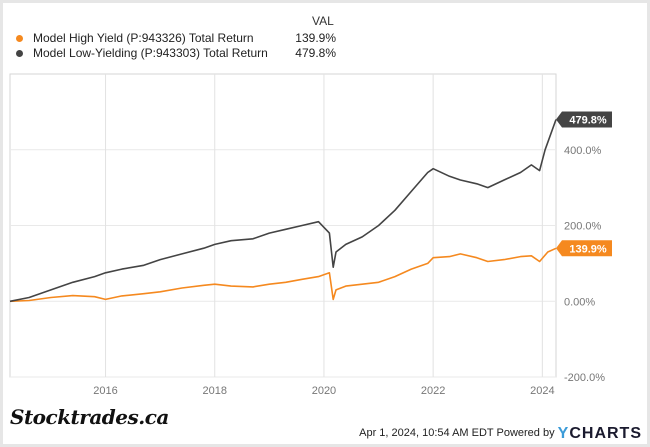 The image size is (650, 447). Describe the element at coordinates (433, 391) in the screenshot. I see `x-tick-label: 2022` at that location.